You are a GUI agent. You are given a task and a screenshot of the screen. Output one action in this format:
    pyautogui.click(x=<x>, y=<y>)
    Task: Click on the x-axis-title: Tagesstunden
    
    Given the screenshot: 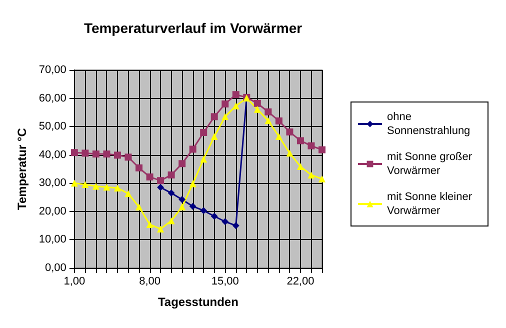 What is the action you would take?
    pyautogui.click(x=198, y=302)
    